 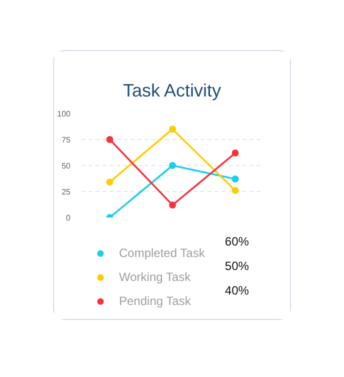 What do you see at coordinates (67, 140) in the screenshot?
I see `y-tick-label: 75` at bounding box center [67, 140].